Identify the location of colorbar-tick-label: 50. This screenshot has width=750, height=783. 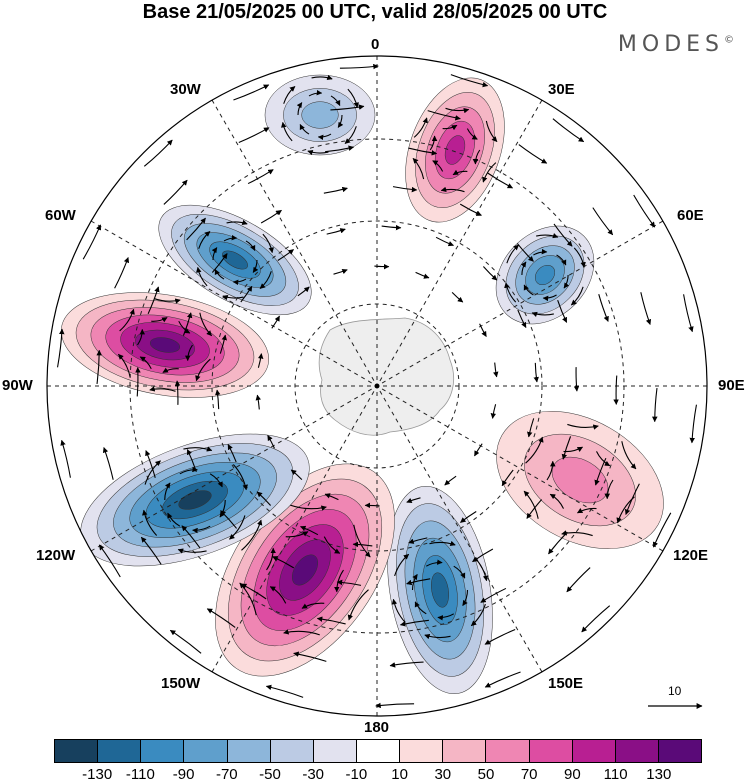
(486, 774).